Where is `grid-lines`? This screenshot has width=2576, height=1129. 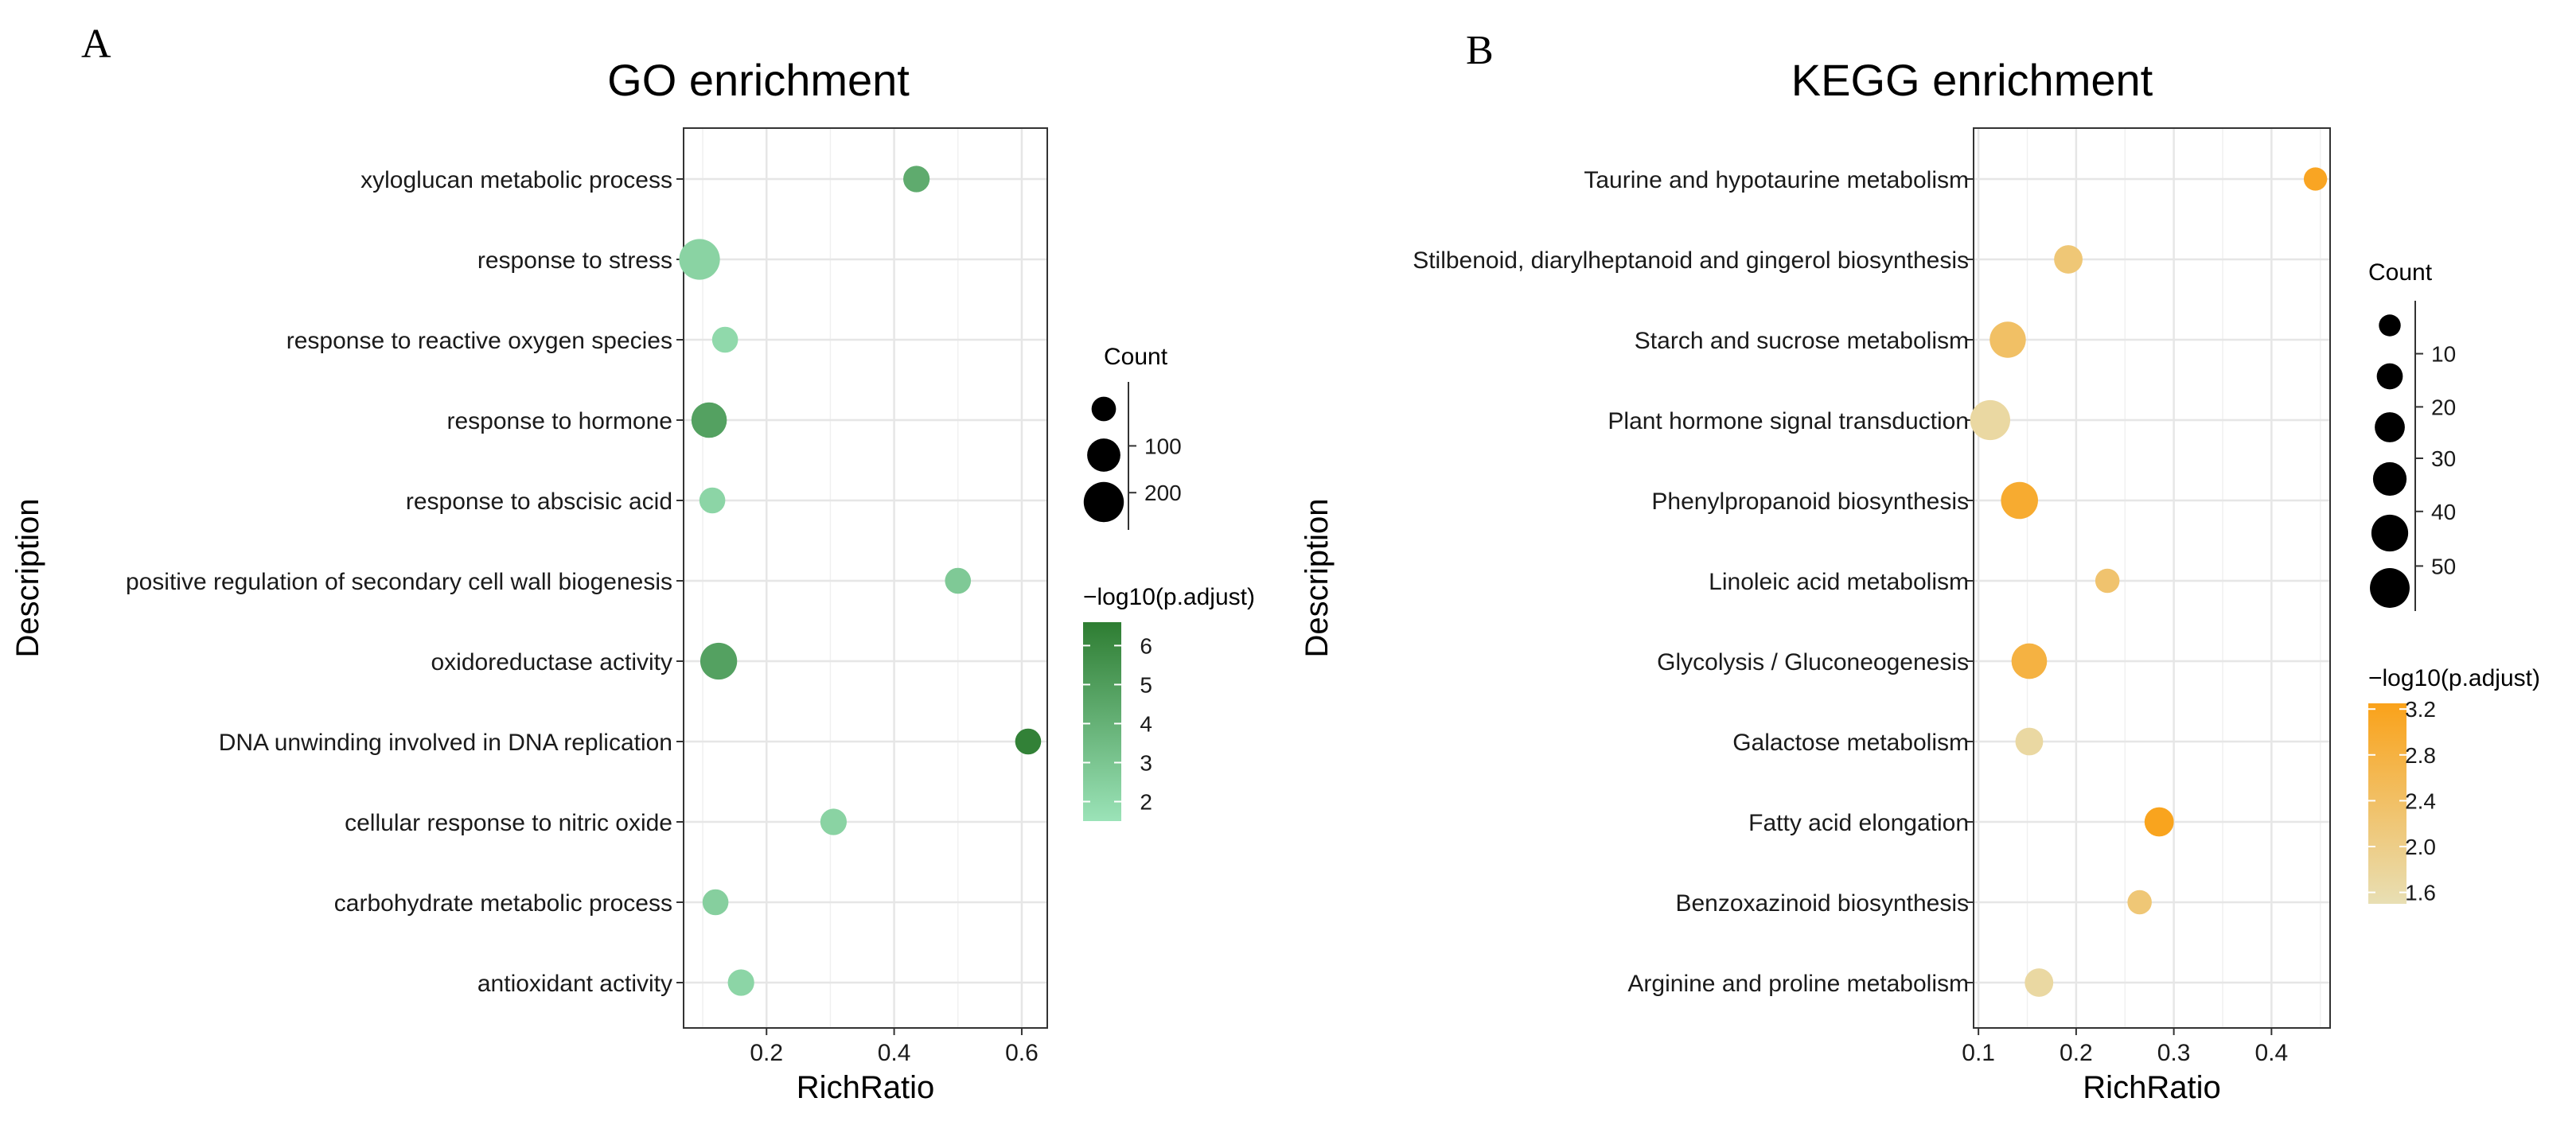 grid-lines is located at coordinates (865, 578).